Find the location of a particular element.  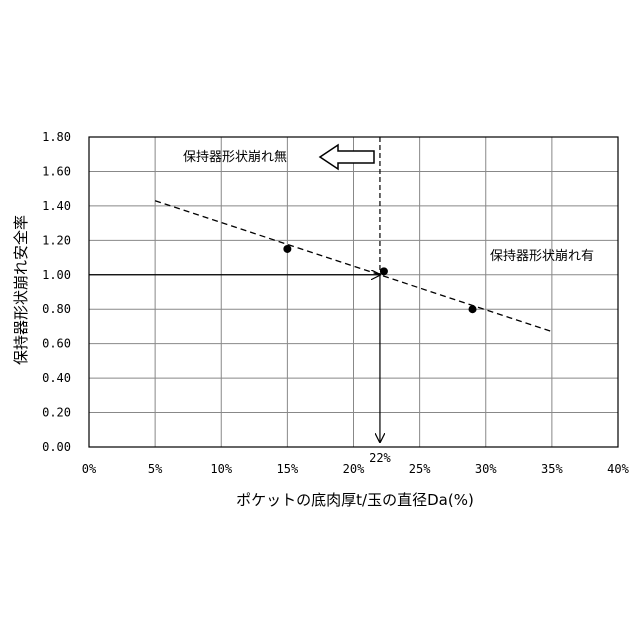

annotation-no-deformation: 保持器形状崩れ無 is located at coordinates (235, 157).